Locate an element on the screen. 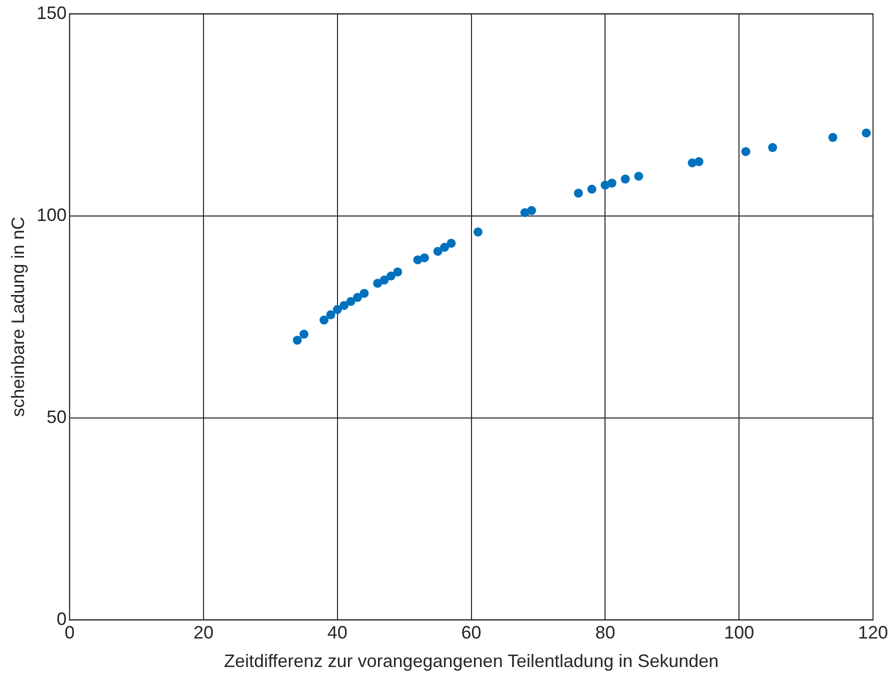  x-tick-label: 40 is located at coordinates (337, 632).